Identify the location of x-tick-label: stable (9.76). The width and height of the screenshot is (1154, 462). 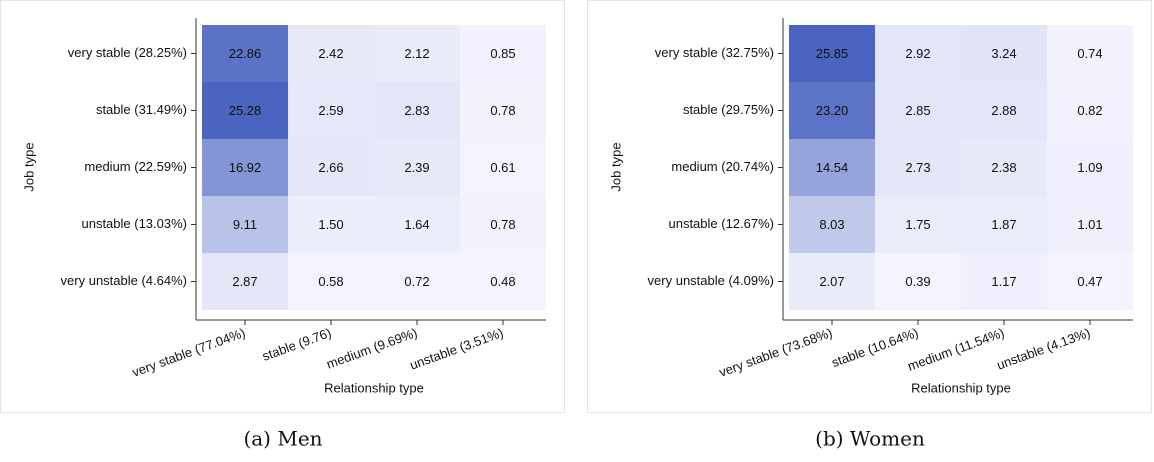
(296, 344).